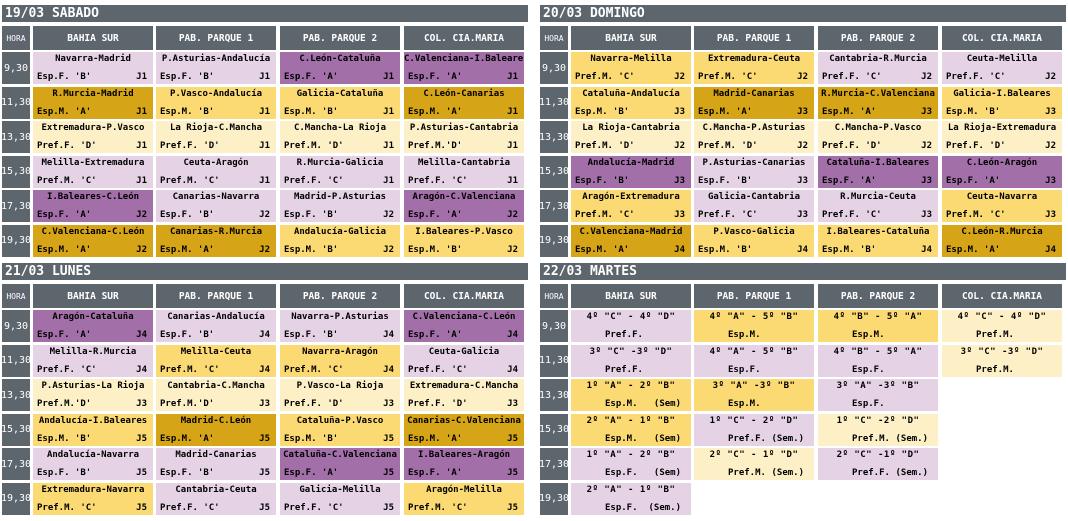 The image size is (1068, 521). What do you see at coordinates (93, 395) in the screenshot?
I see `match-cell: P.Asturias-La Rioja Pref.M.'D' J3` at bounding box center [93, 395].